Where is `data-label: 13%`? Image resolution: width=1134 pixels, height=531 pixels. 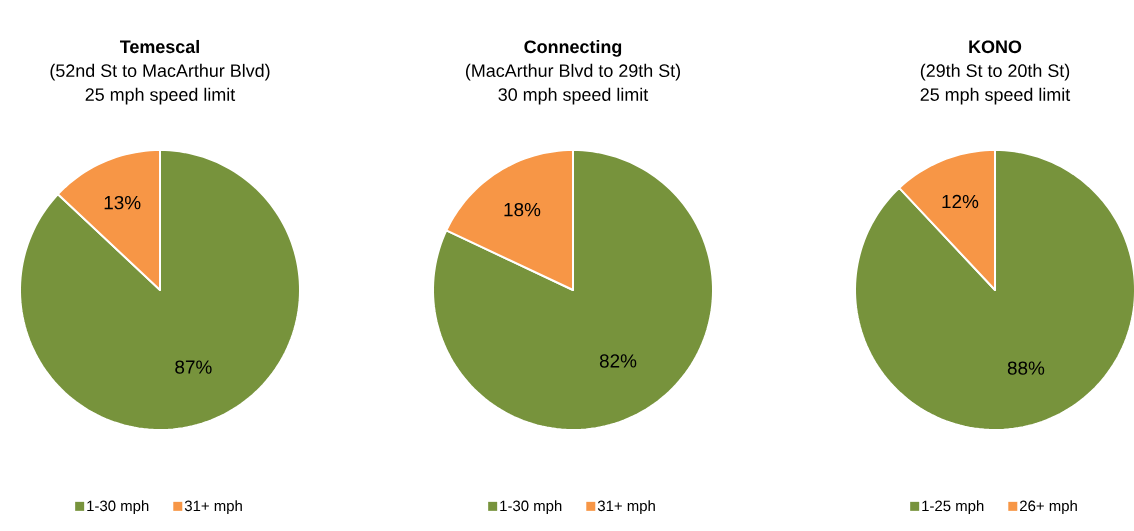
data-label: 13% is located at coordinates (122, 202).